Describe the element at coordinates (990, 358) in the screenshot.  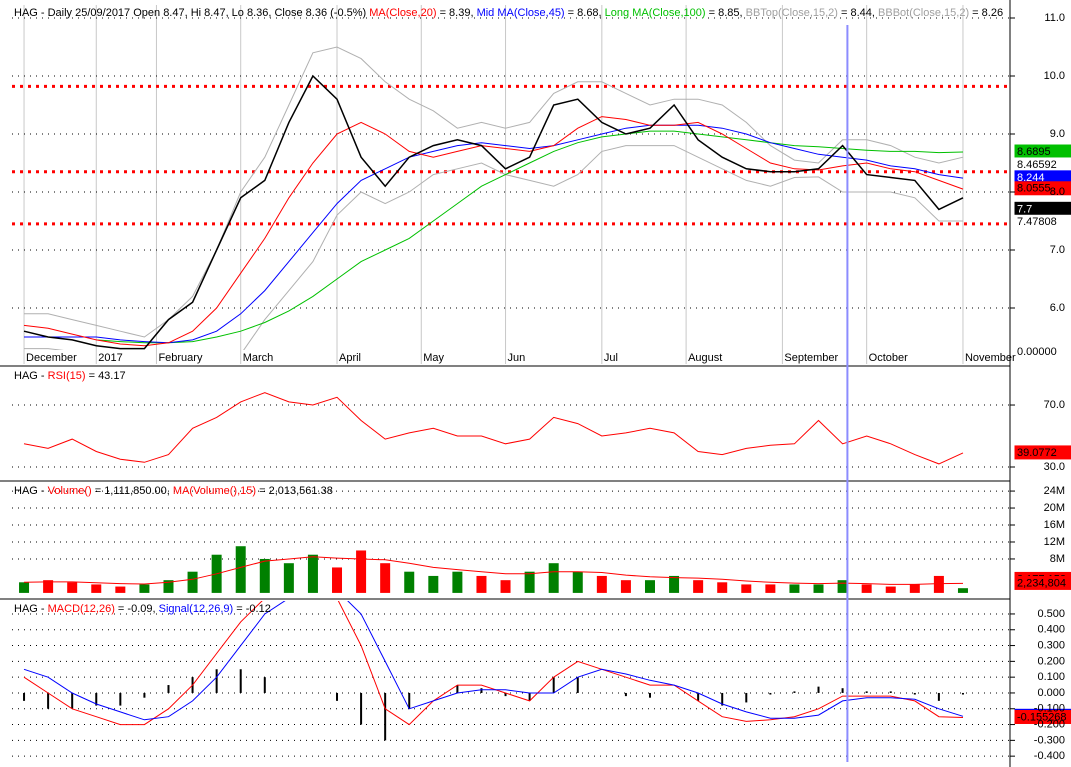
I see `x-tick-label: November` at that location.